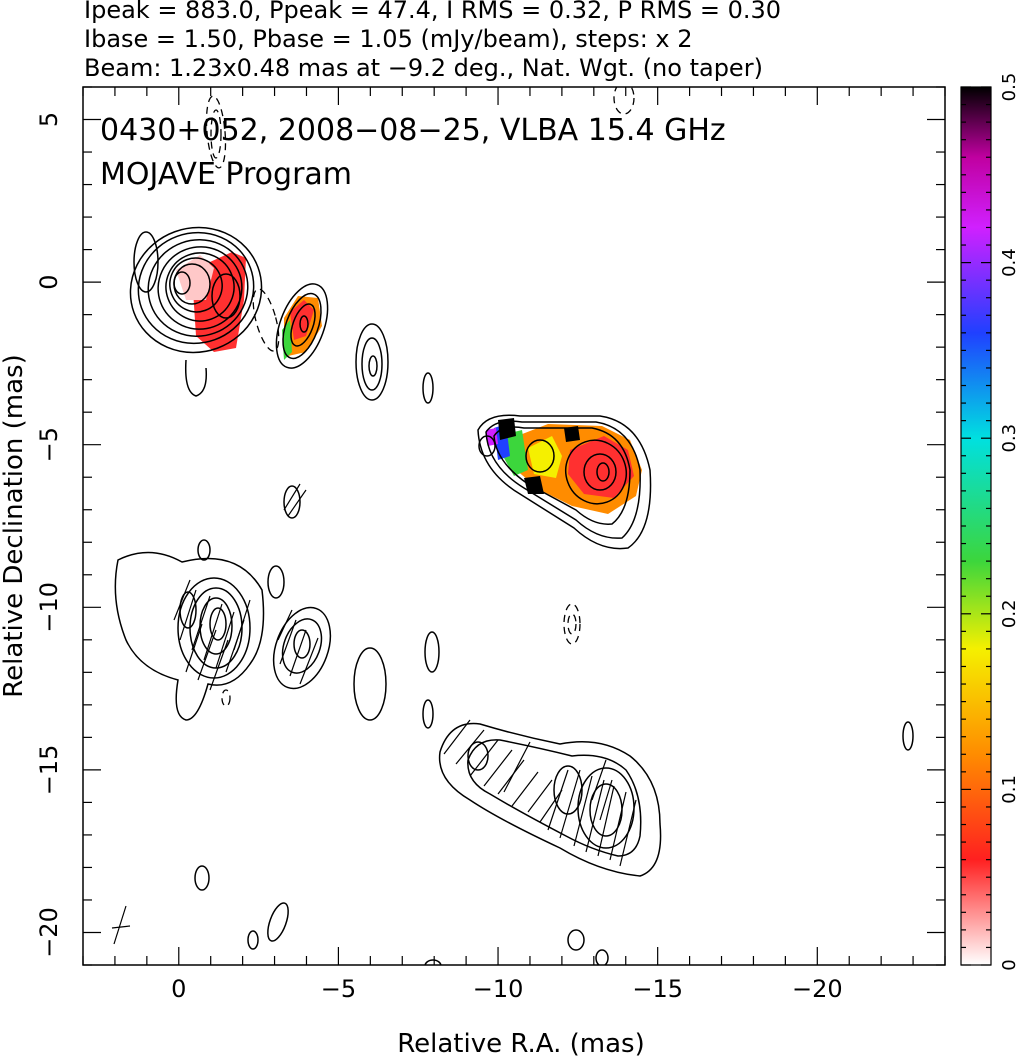  Describe the element at coordinates (1009, 964) in the screenshot. I see `colorbar-tick-label: 0` at that location.